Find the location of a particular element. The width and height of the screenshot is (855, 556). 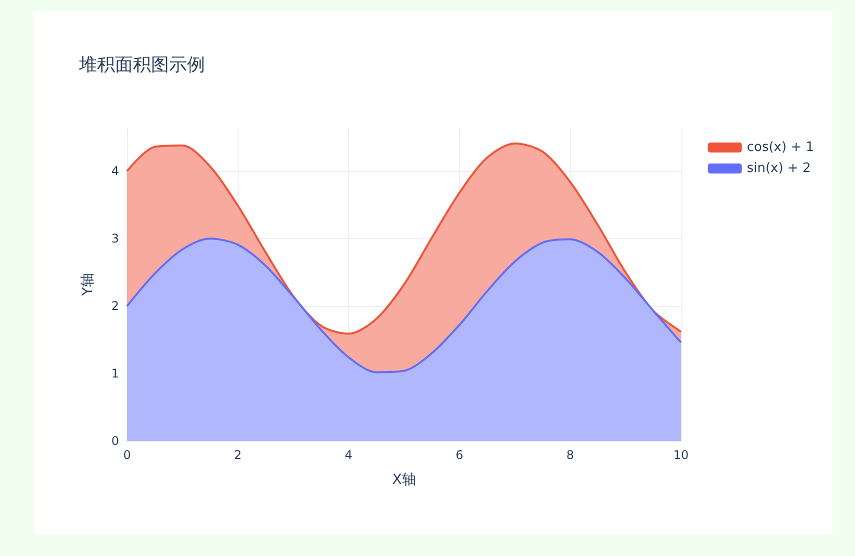

chart-title: 堆积面积图示例 is located at coordinates (141, 65).